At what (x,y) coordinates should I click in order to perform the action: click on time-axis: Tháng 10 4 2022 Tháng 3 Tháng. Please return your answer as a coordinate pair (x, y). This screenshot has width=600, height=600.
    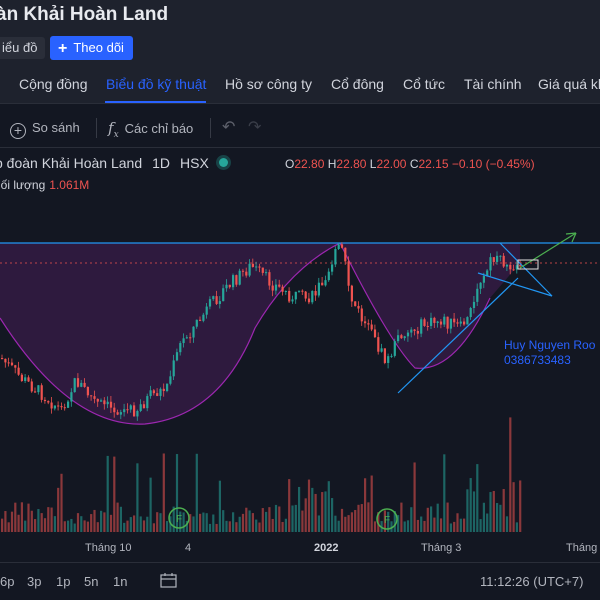
    Looking at the image, I should click on (300, 548).